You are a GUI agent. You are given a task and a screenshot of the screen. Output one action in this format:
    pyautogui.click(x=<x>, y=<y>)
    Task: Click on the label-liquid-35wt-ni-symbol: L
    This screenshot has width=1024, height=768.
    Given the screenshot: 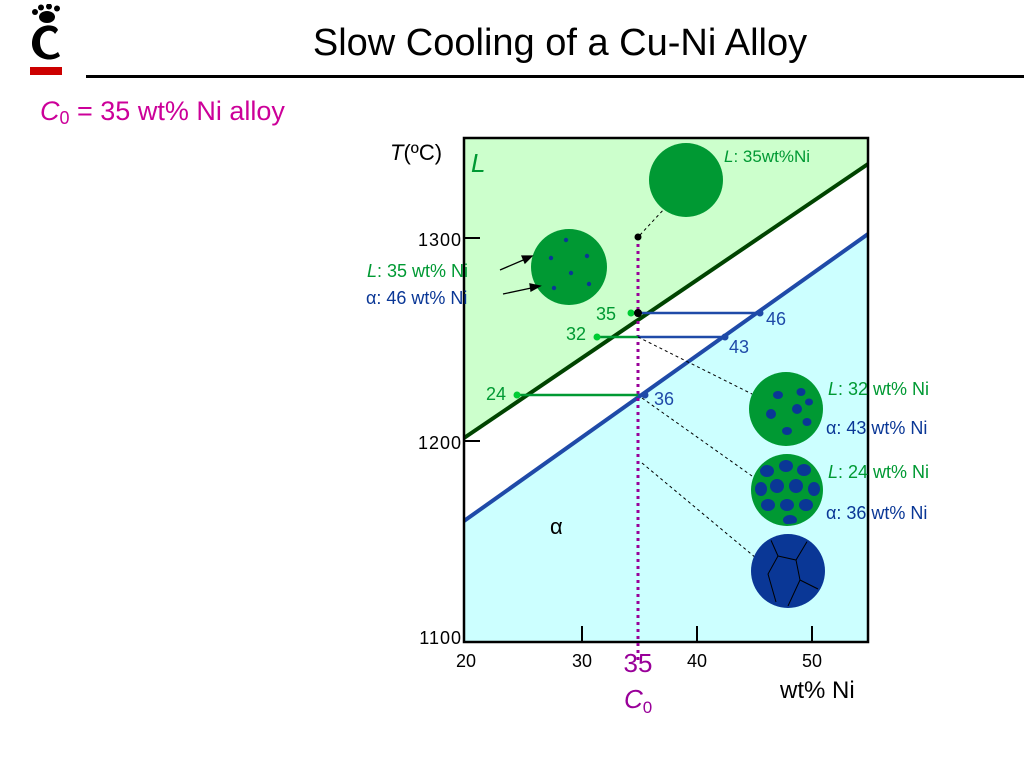 What is the action you would take?
    pyautogui.click(x=728, y=156)
    